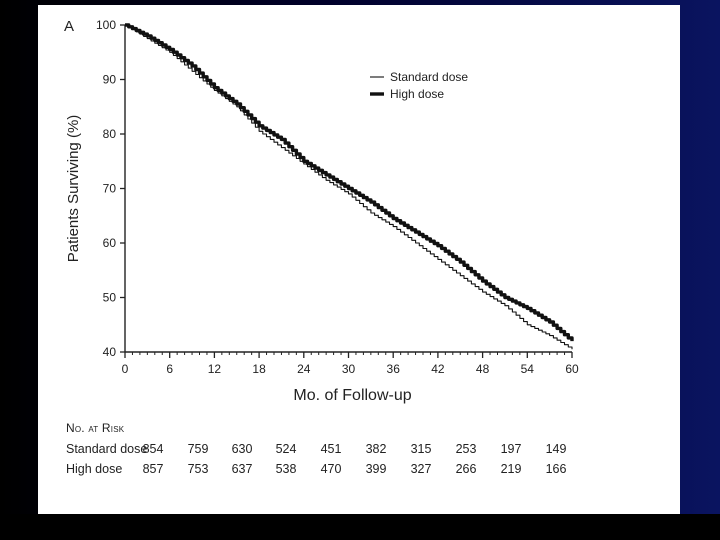 The image size is (720, 540). I want to click on risk-cell: 219, so click(511, 469).